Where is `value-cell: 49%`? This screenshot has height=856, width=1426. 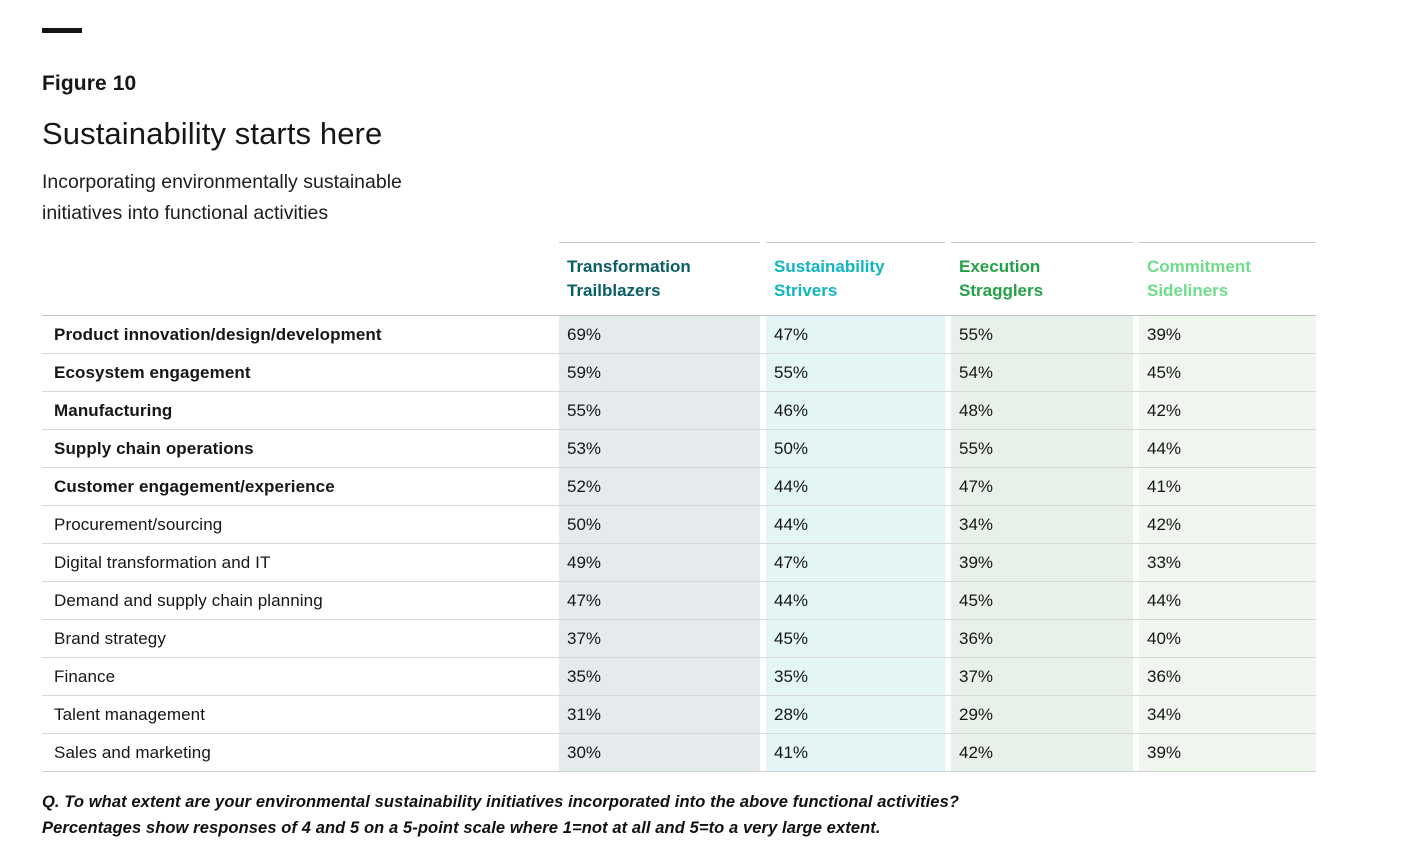
value-cell: 49% is located at coordinates (656, 562).